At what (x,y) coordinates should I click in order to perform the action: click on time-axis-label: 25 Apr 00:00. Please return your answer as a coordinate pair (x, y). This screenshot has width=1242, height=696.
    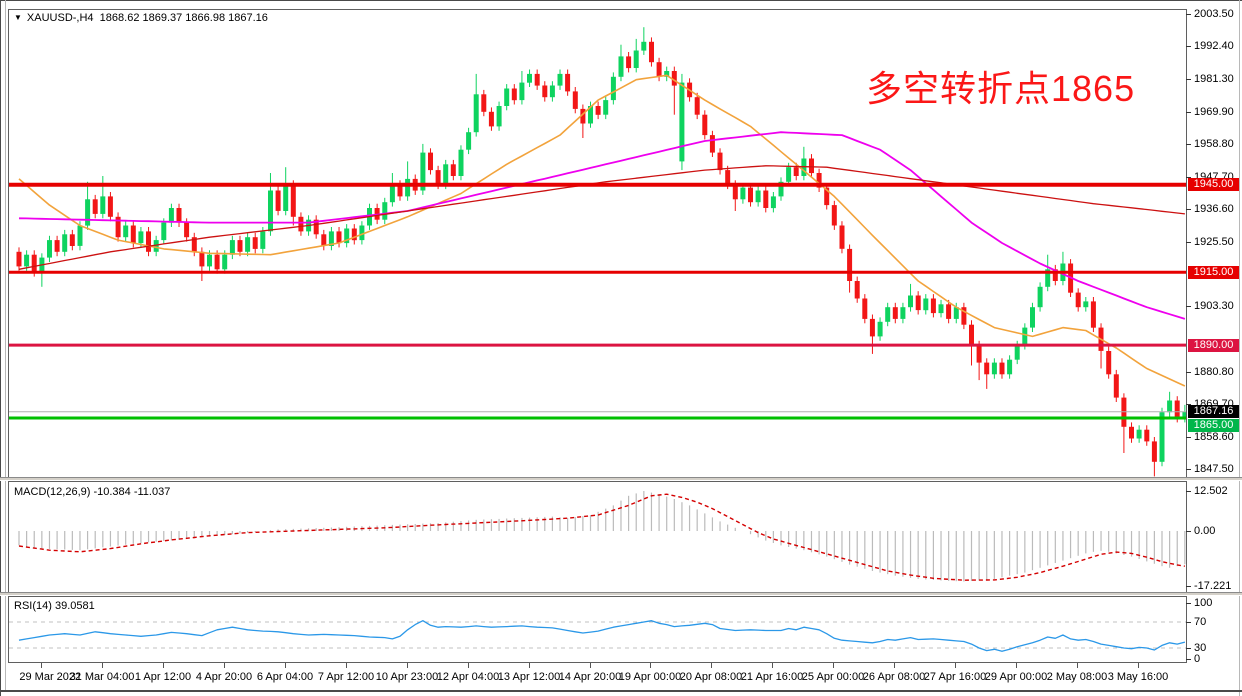
    Looking at the image, I should click on (833, 677).